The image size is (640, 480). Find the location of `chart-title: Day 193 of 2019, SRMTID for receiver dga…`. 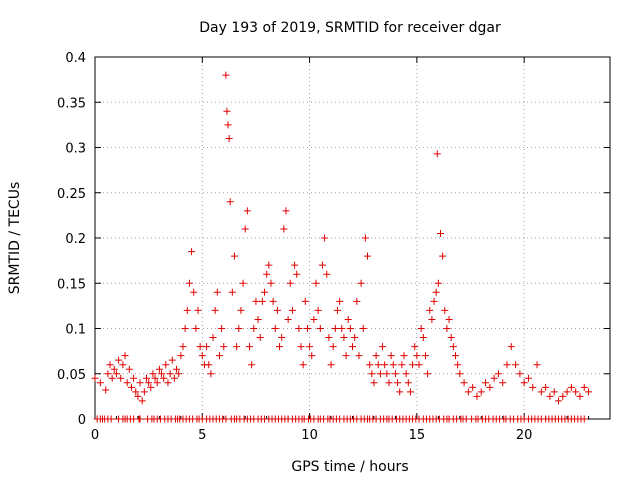

chart-title: Day 193 of 2019, SRMTID for receiver dga… is located at coordinates (350, 28).